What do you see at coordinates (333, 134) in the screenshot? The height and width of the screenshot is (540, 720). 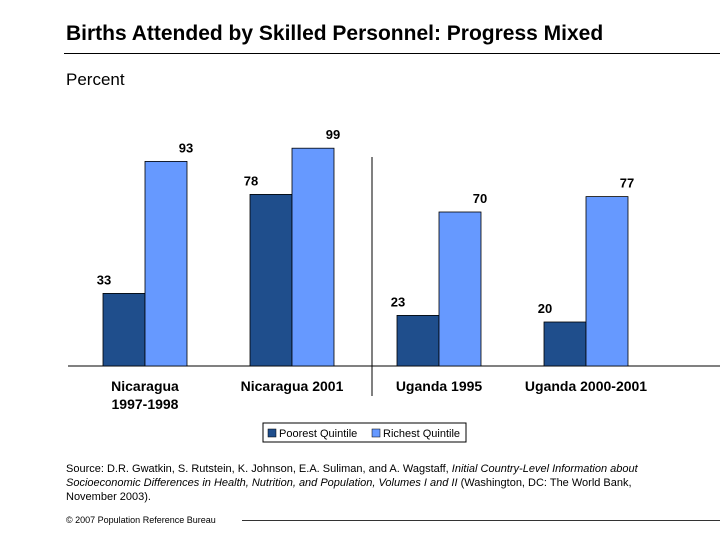 I see `data-label: 99` at bounding box center [333, 134].